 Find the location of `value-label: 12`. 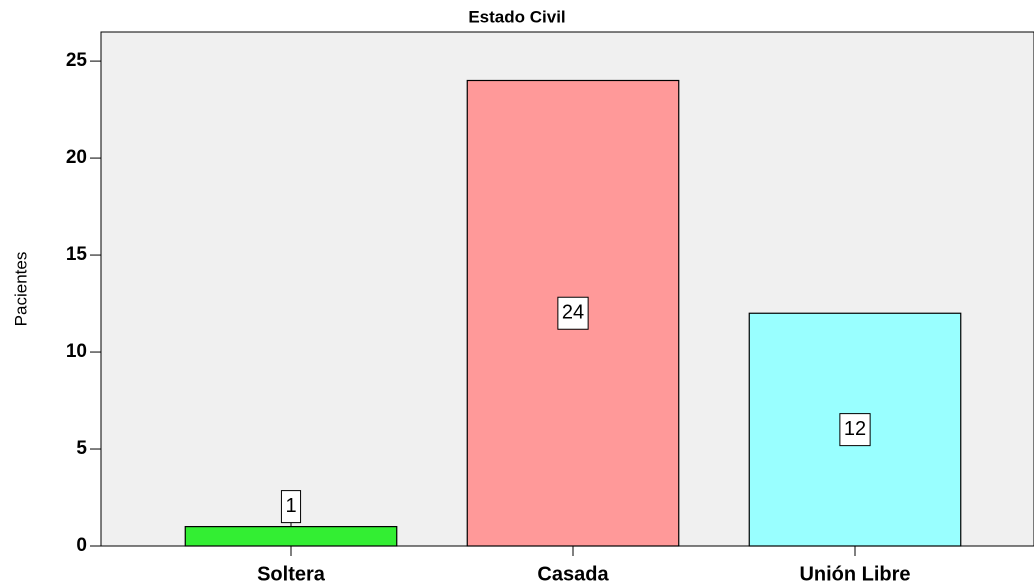

value-label: 12 is located at coordinates (855, 429).